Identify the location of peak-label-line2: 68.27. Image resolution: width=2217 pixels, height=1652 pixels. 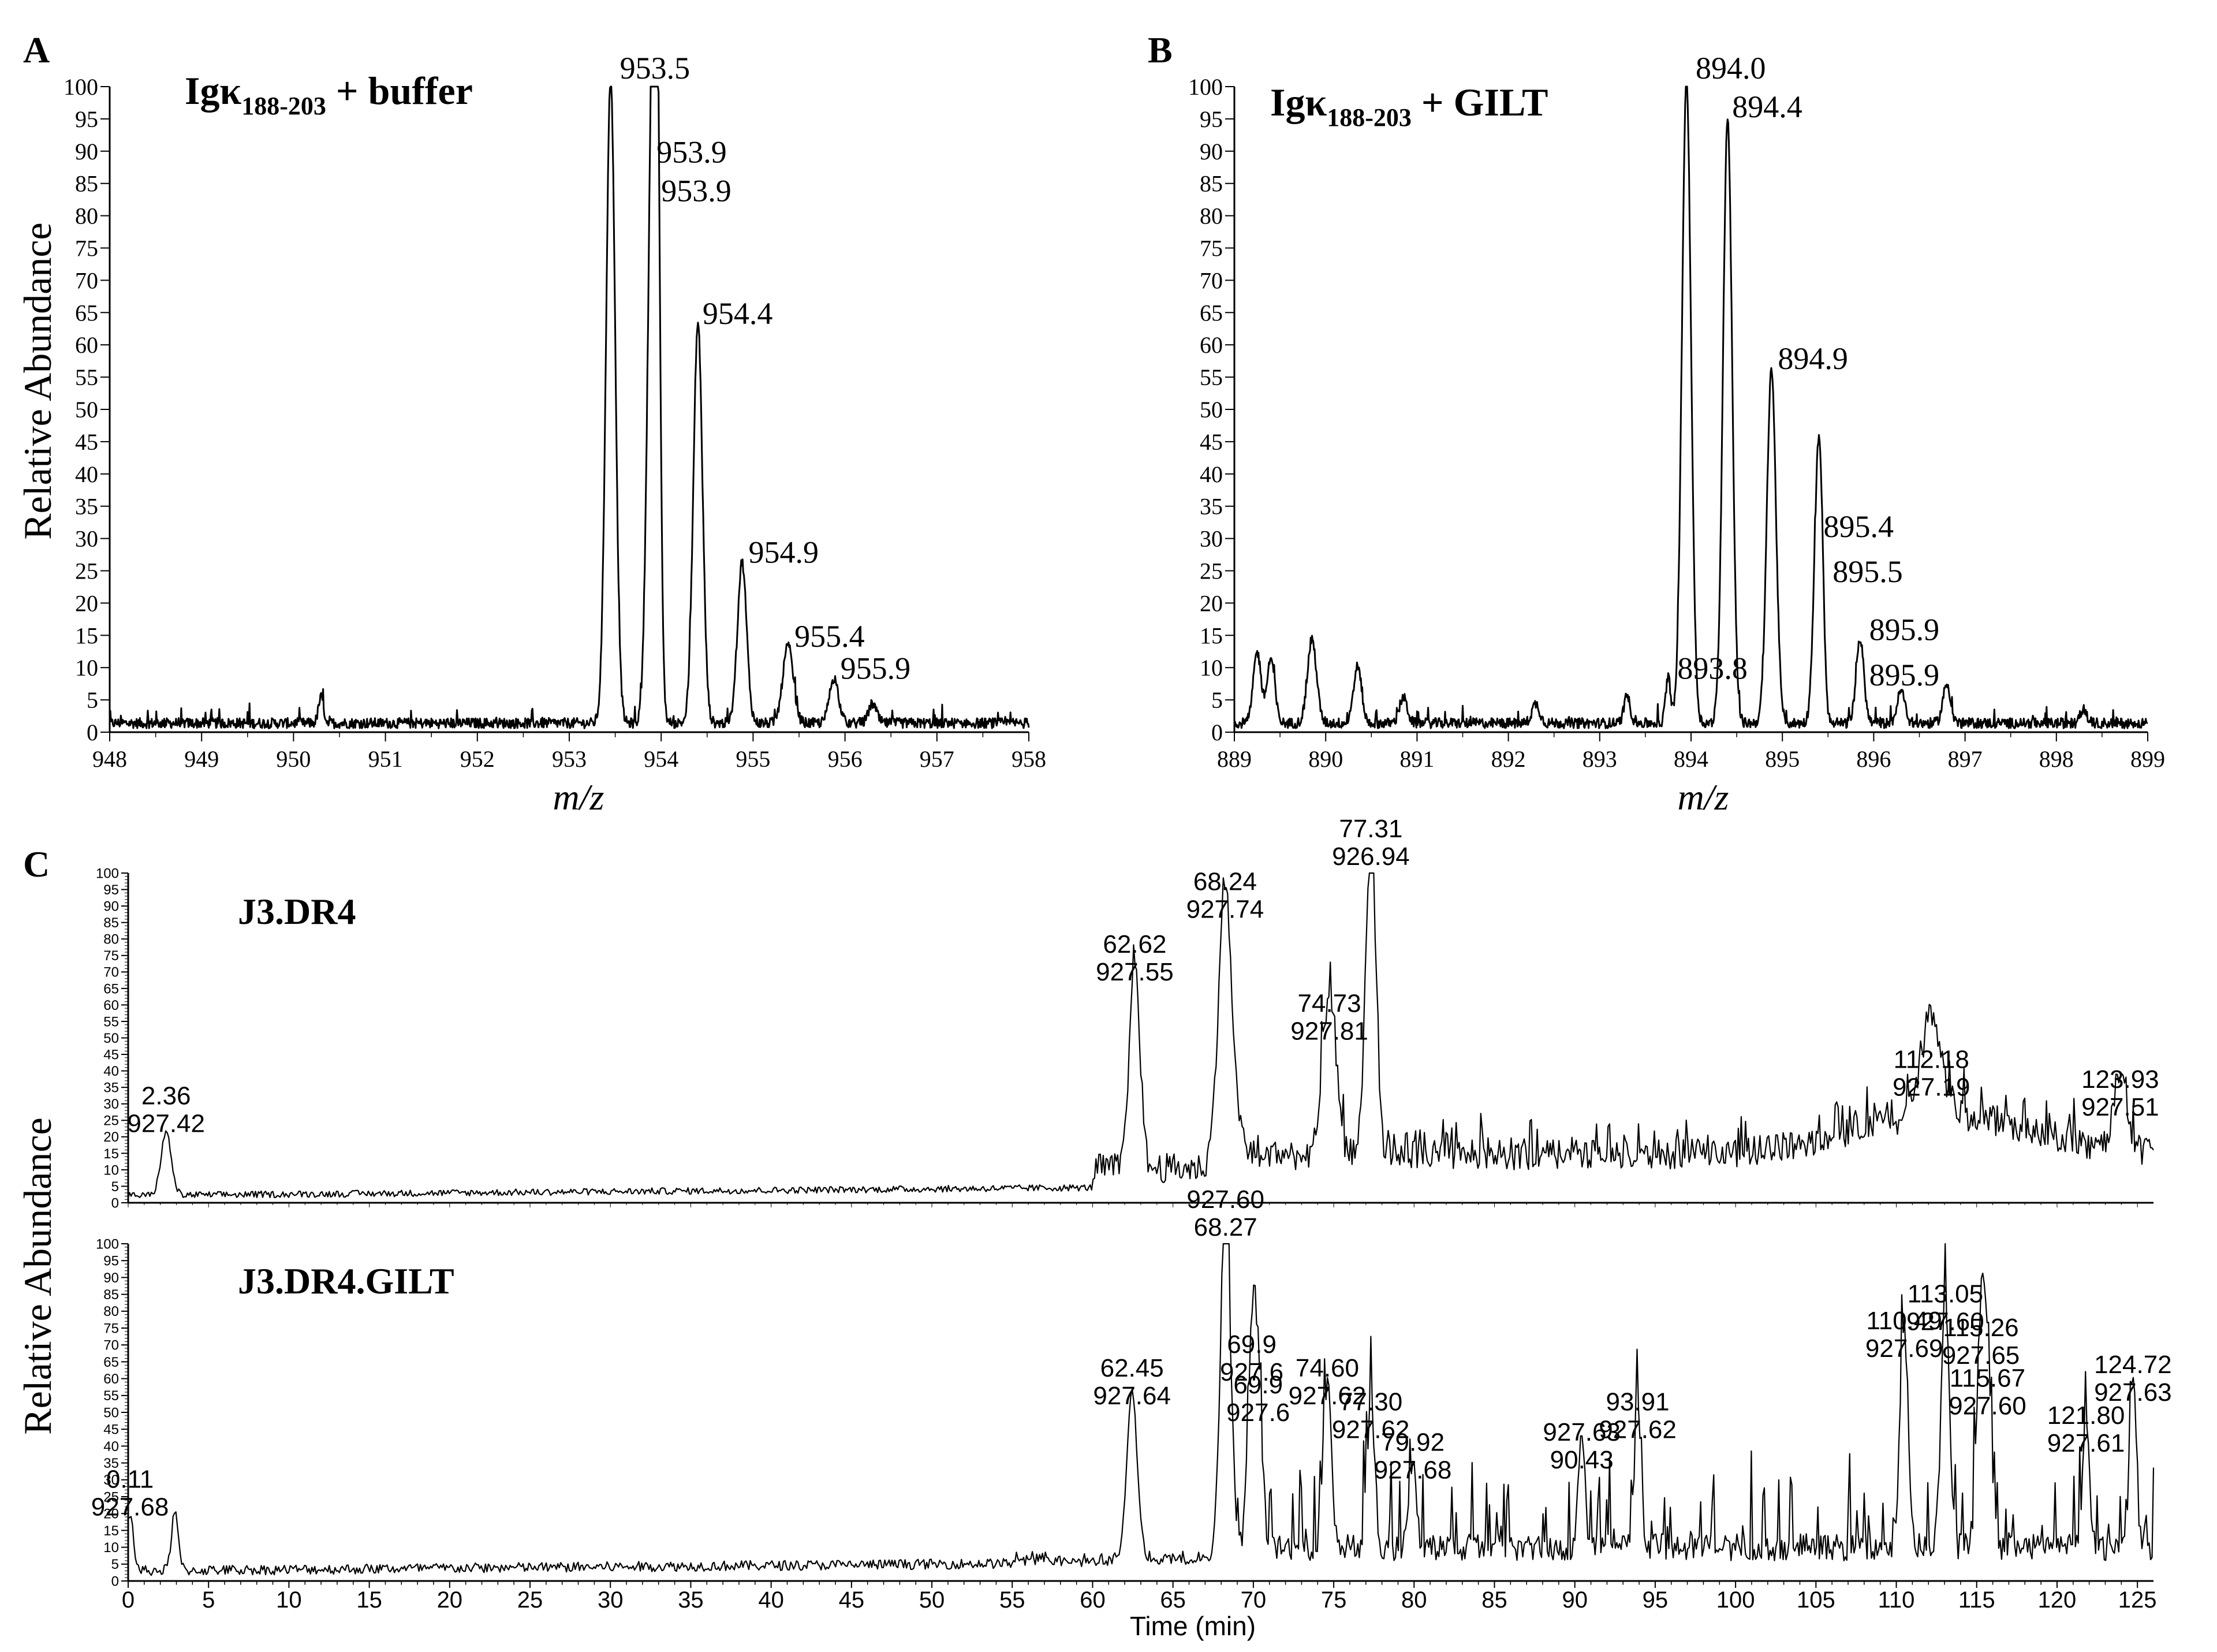
(1225, 1227).